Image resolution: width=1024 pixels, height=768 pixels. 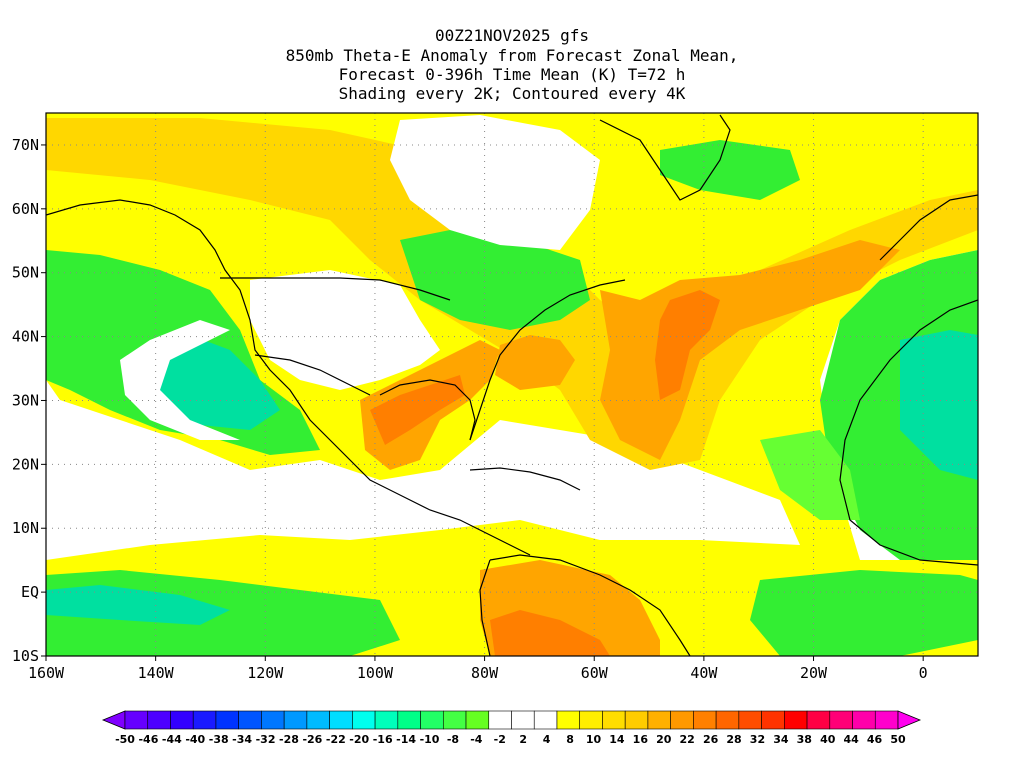 I want to click on lat-tick-label: 10N, so click(x=25, y=528).